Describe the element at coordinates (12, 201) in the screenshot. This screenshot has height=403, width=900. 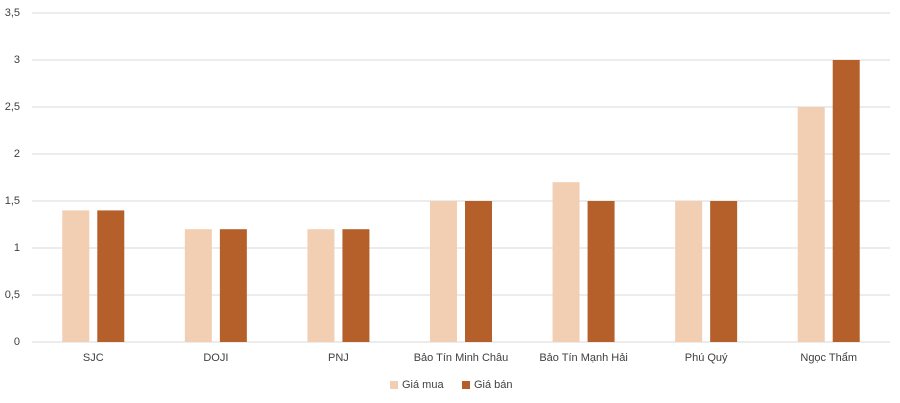
I see `y-tick-label: 1,5` at that location.